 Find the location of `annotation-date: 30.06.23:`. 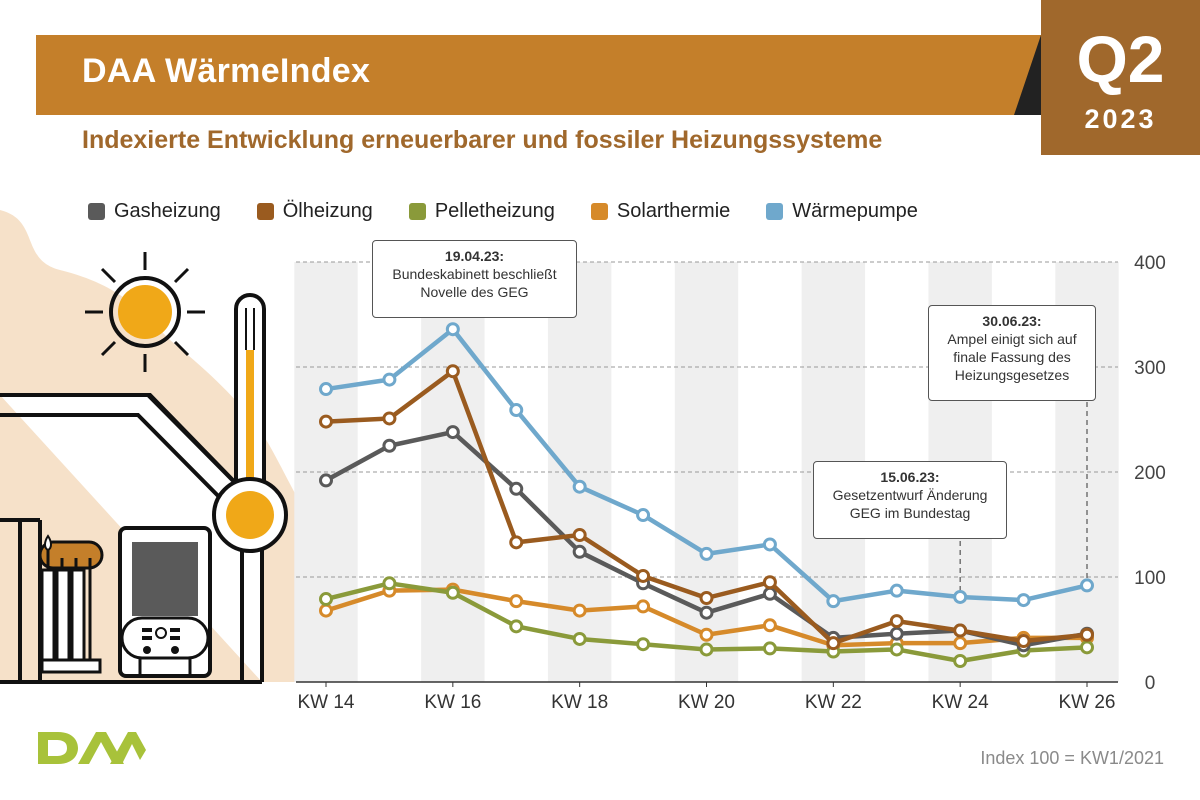

annotation-date: 30.06.23: is located at coordinates (1012, 321).